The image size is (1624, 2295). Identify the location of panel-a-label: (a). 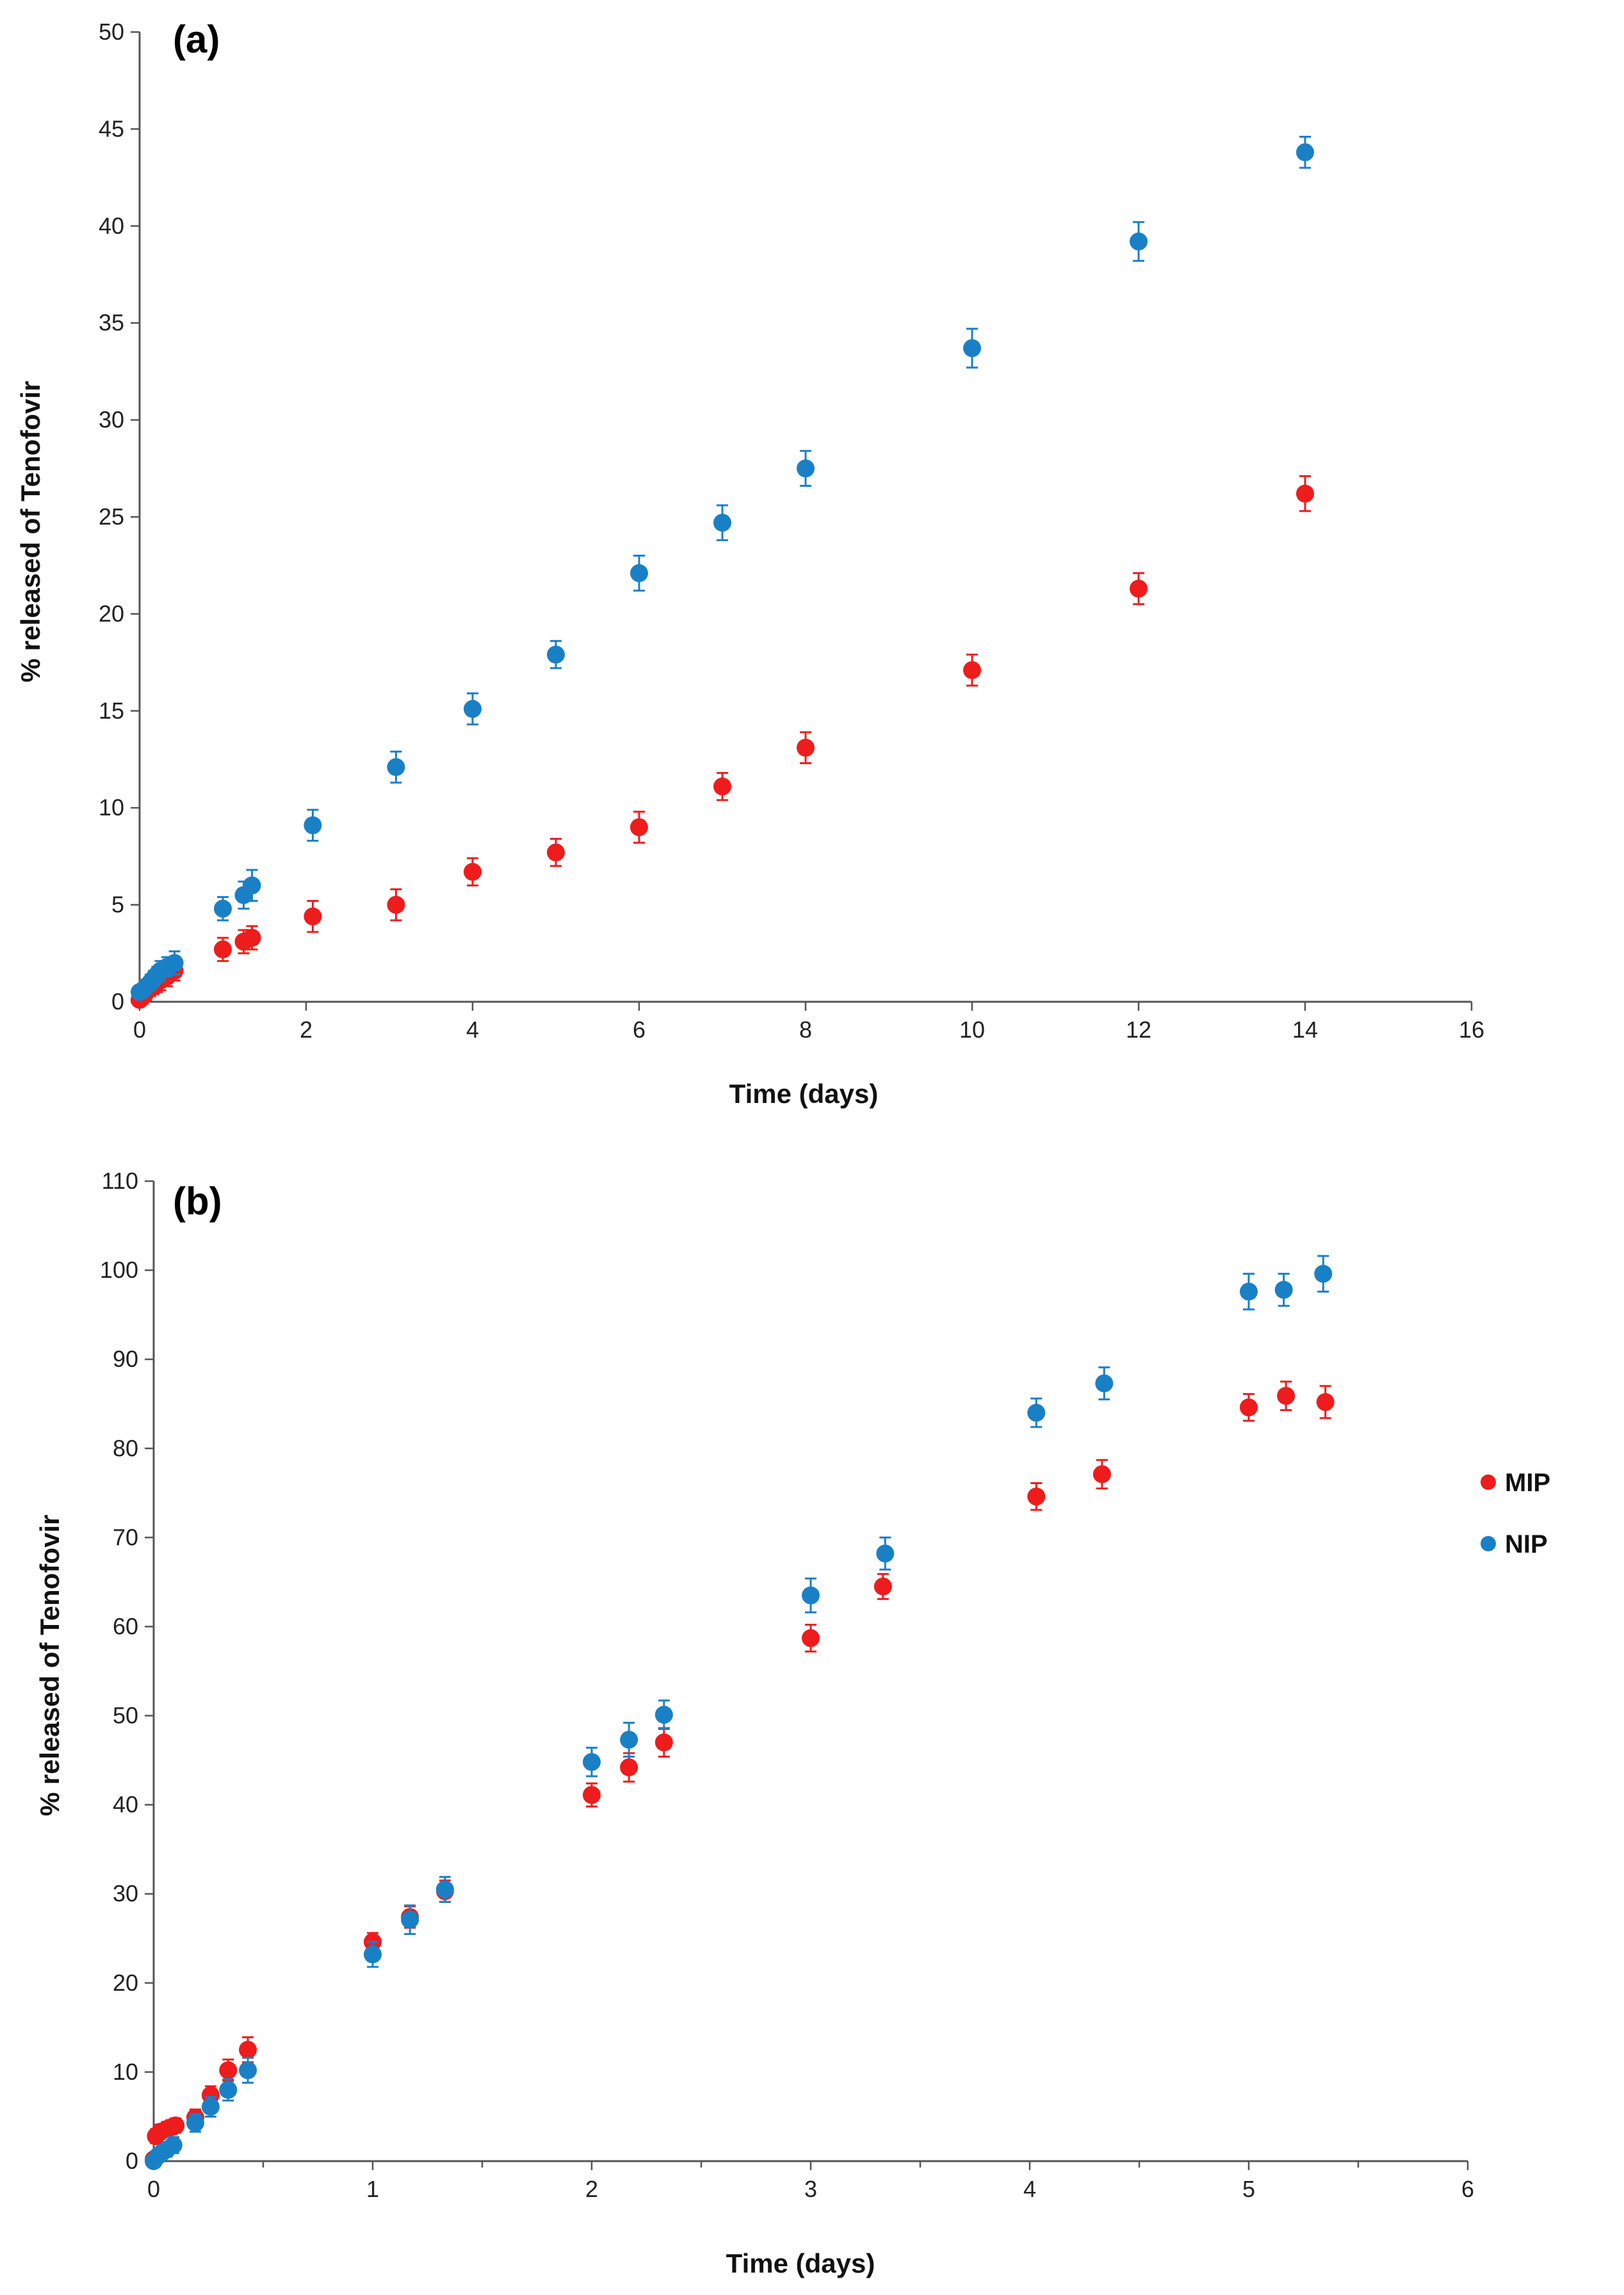
(196, 39).